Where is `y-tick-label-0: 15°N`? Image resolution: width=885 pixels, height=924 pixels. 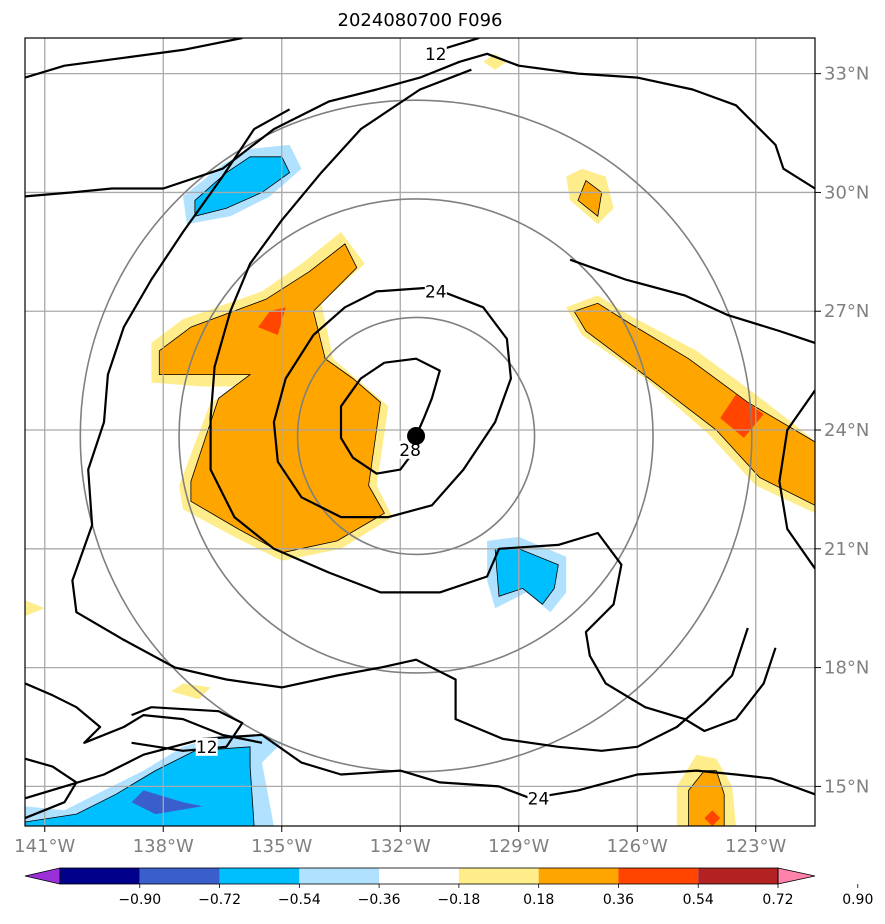 y-tick-label-0: 15°N is located at coordinates (846, 786).